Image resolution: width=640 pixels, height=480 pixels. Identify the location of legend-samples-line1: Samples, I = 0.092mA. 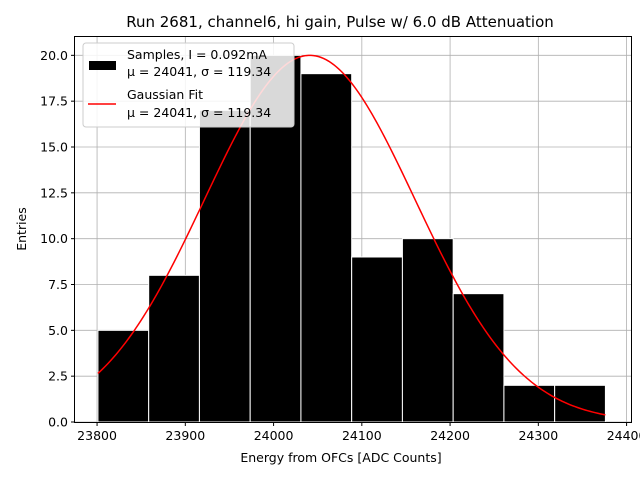
(197, 54).